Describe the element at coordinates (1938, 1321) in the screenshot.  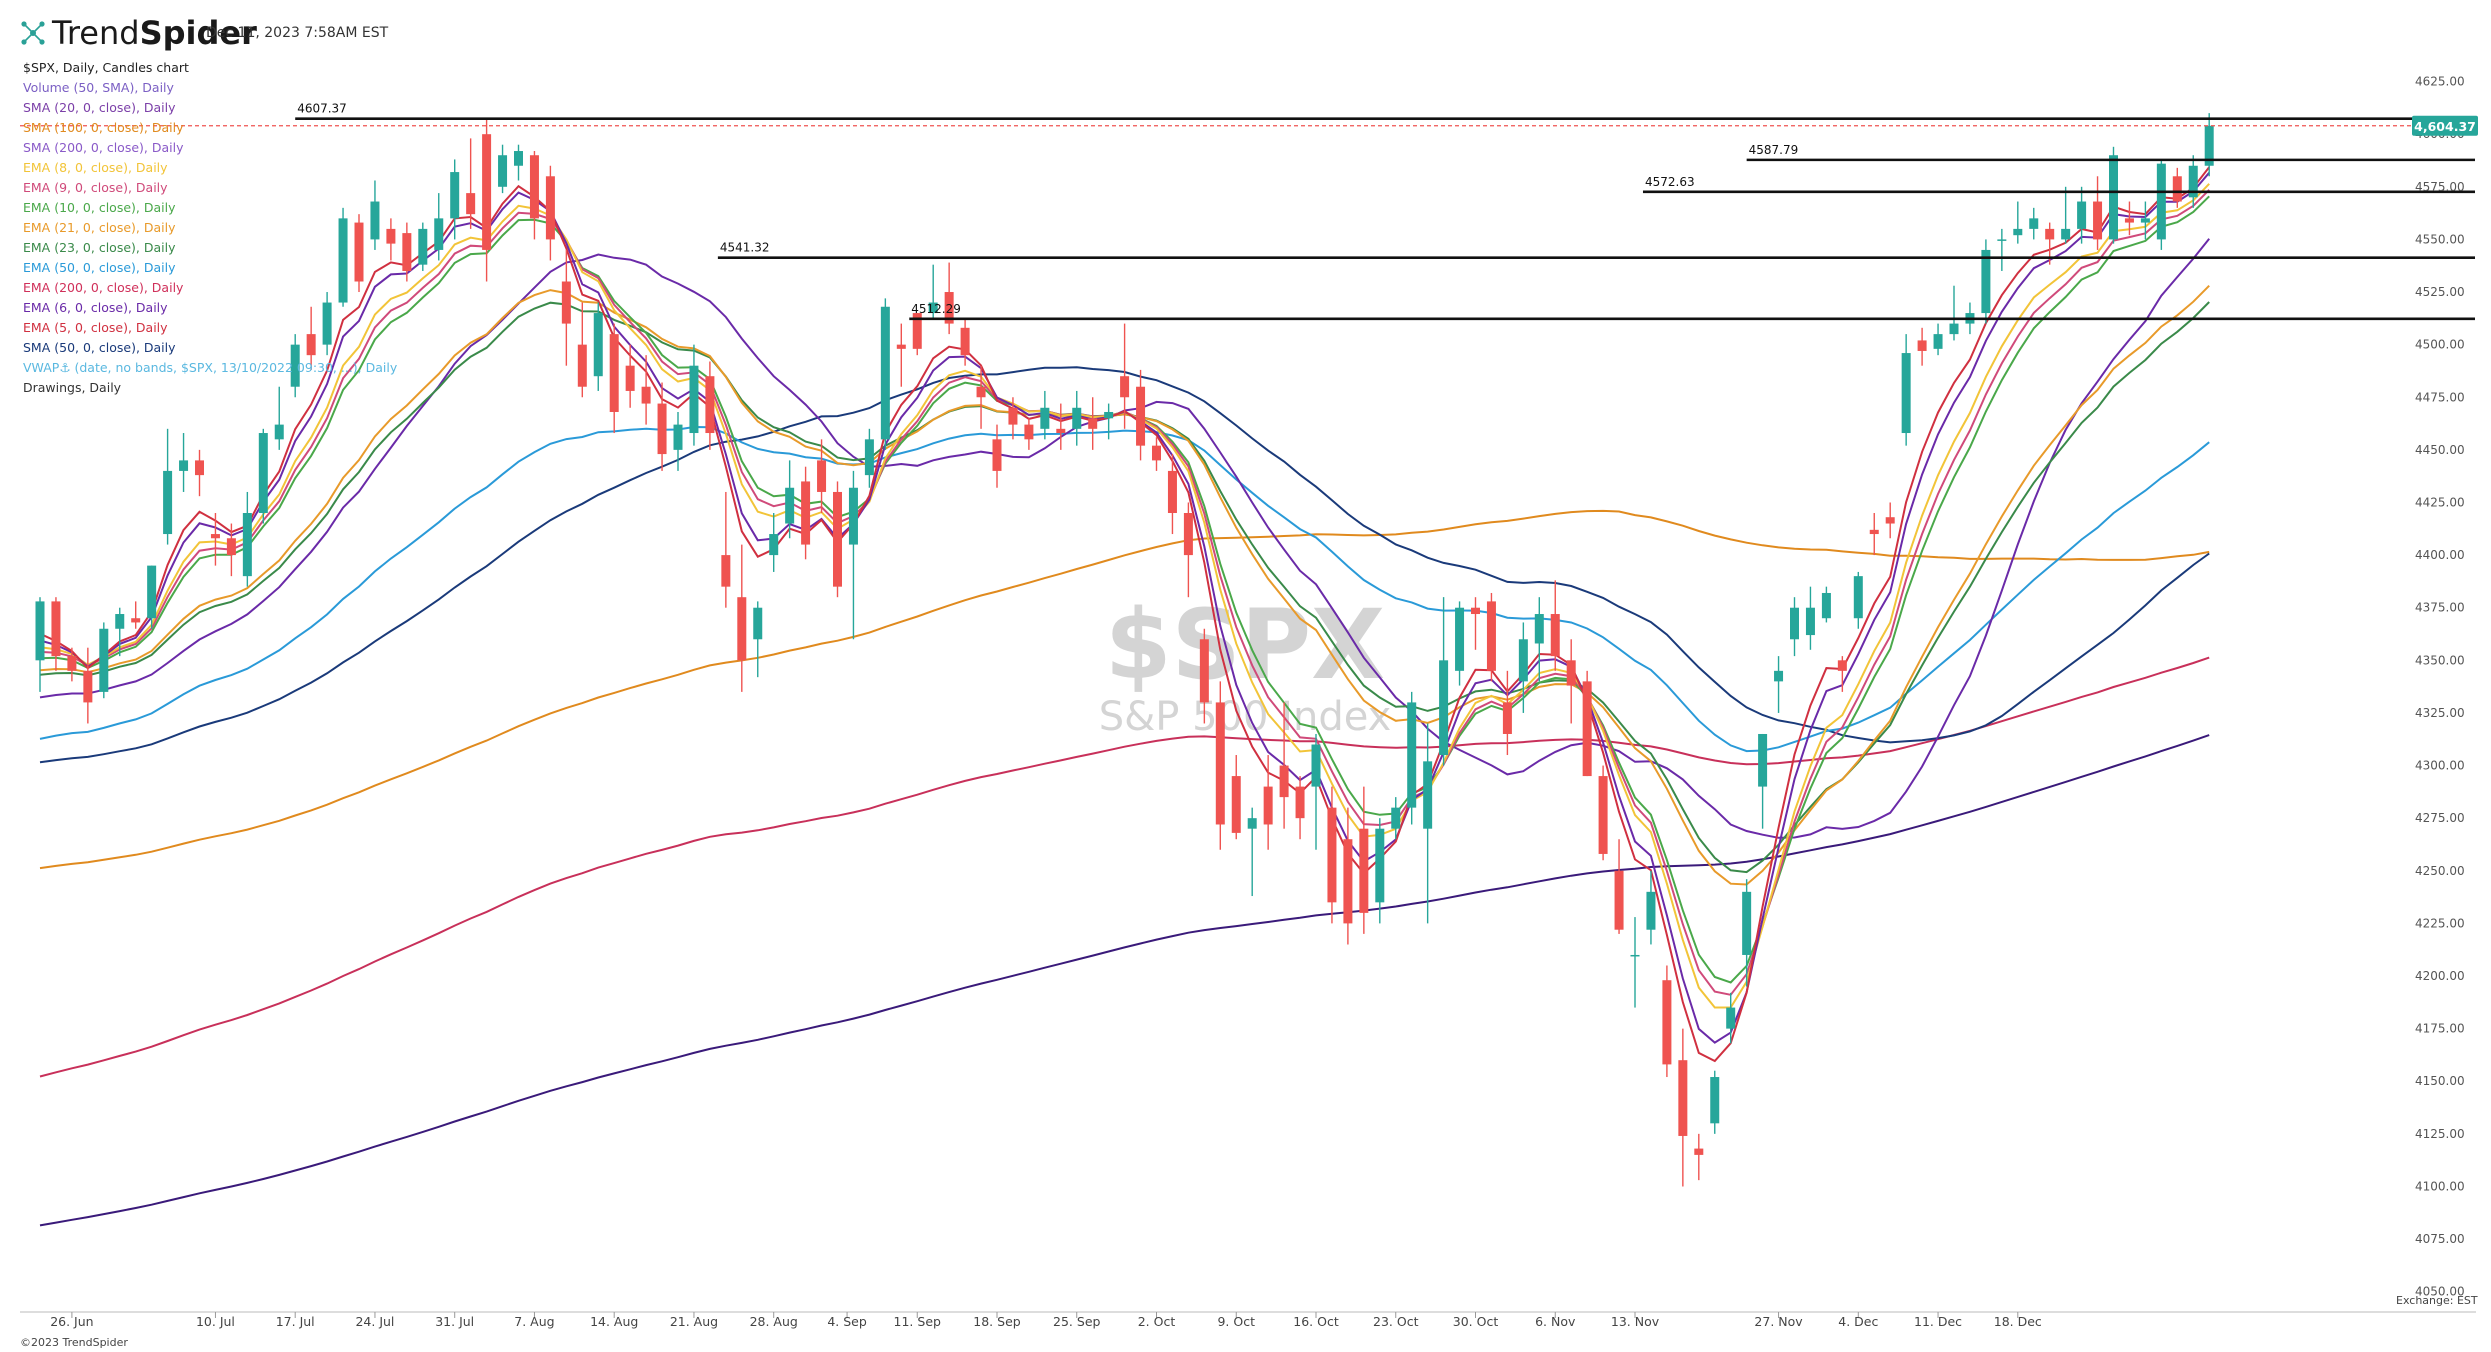
I see `x-tick-label: 11. Dec` at that location.